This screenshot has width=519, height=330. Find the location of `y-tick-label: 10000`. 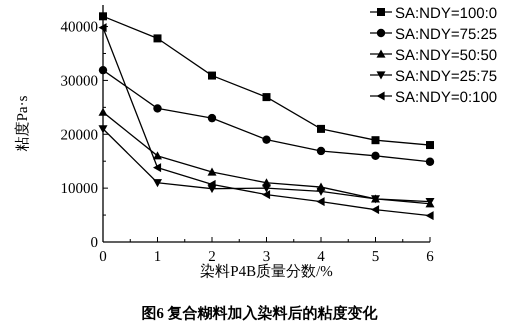

y-tick-label: 10000 is located at coordinates (79, 189).